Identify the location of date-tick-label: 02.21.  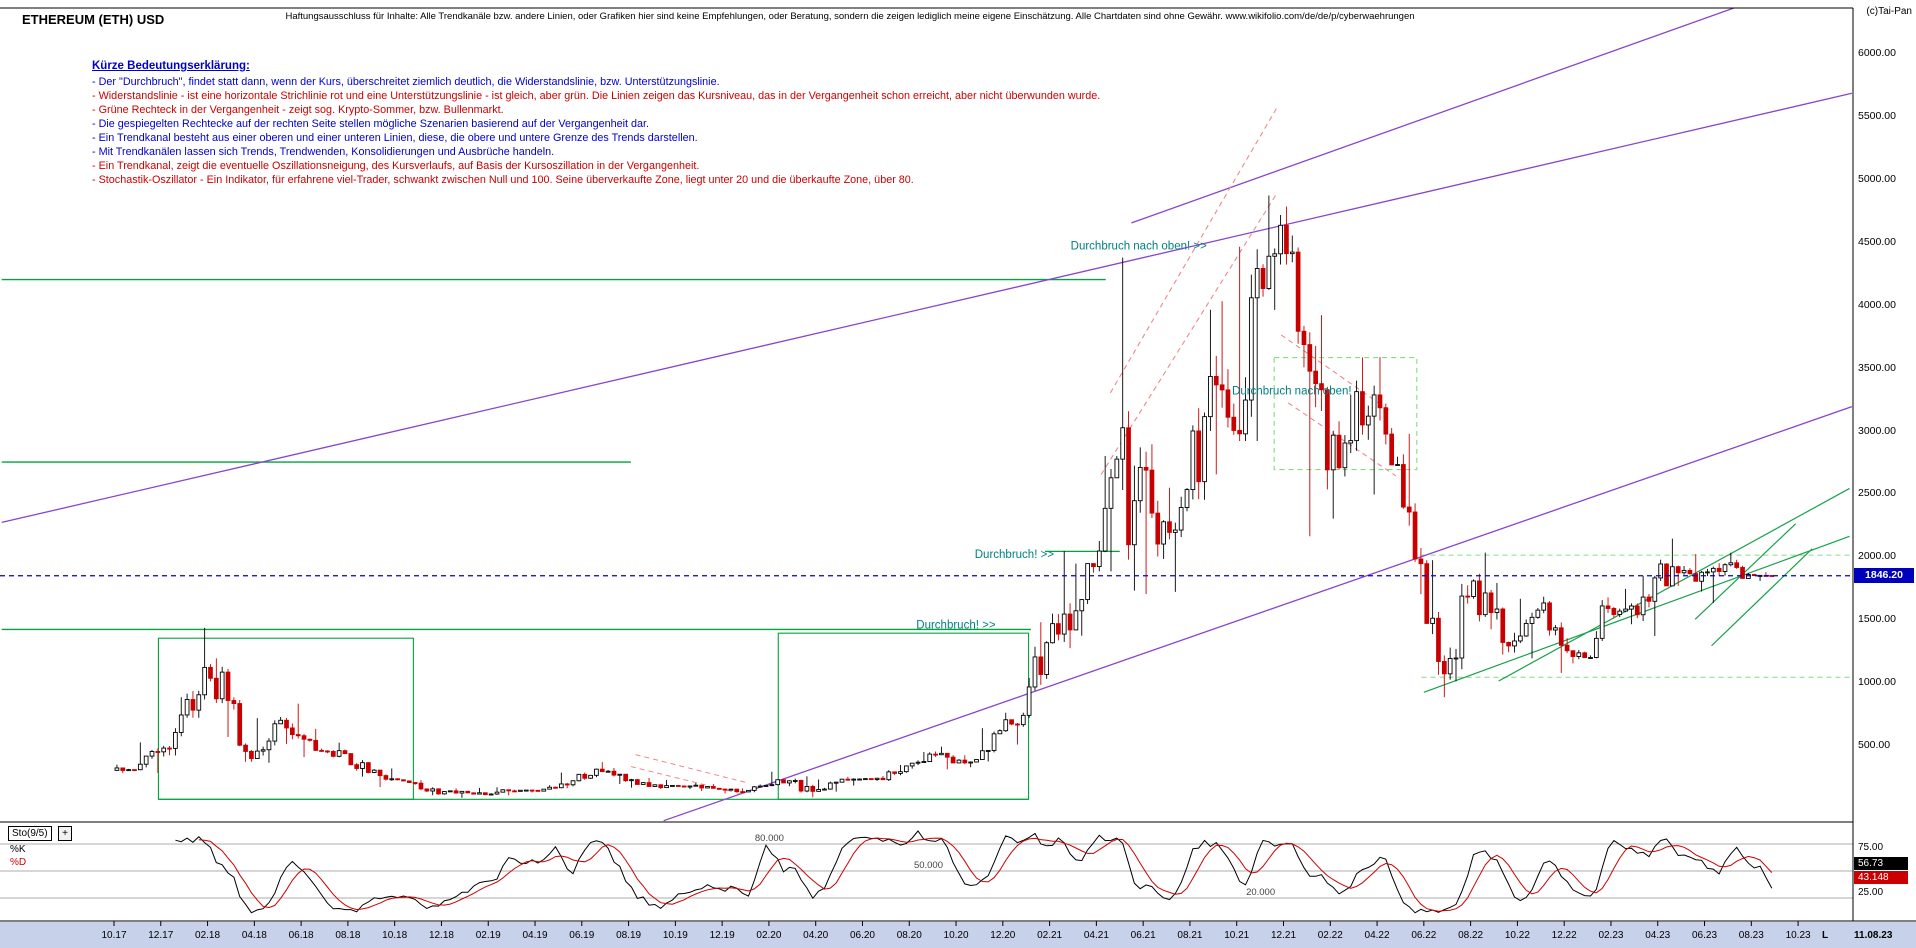
(1050, 935).